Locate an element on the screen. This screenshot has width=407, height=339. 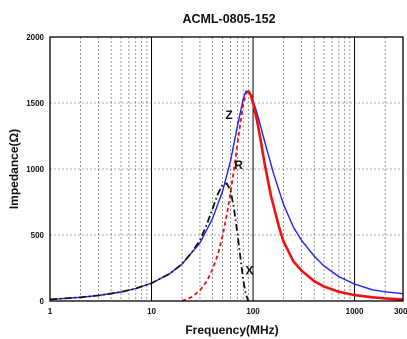
y-tick-label: 1500 is located at coordinates (35, 103).